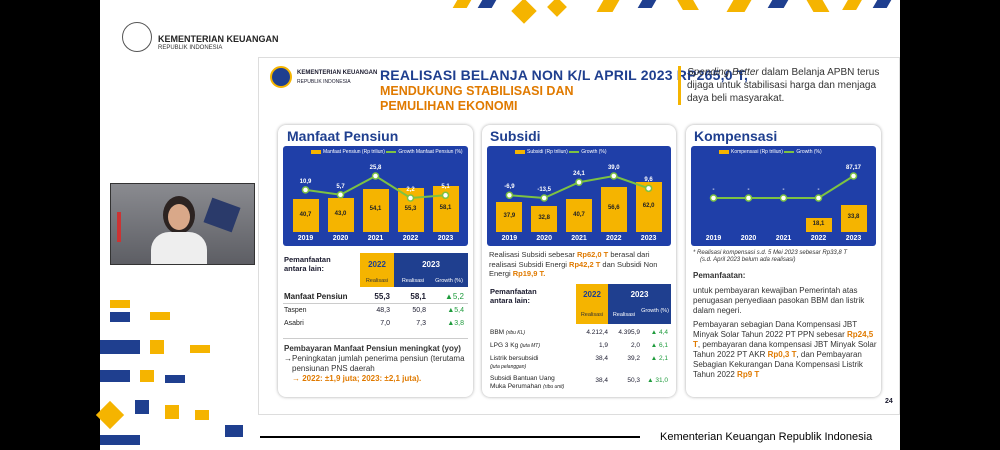  Describe the element at coordinates (375, 187) in the screenshot. I see `growth-line-layer` at that location.